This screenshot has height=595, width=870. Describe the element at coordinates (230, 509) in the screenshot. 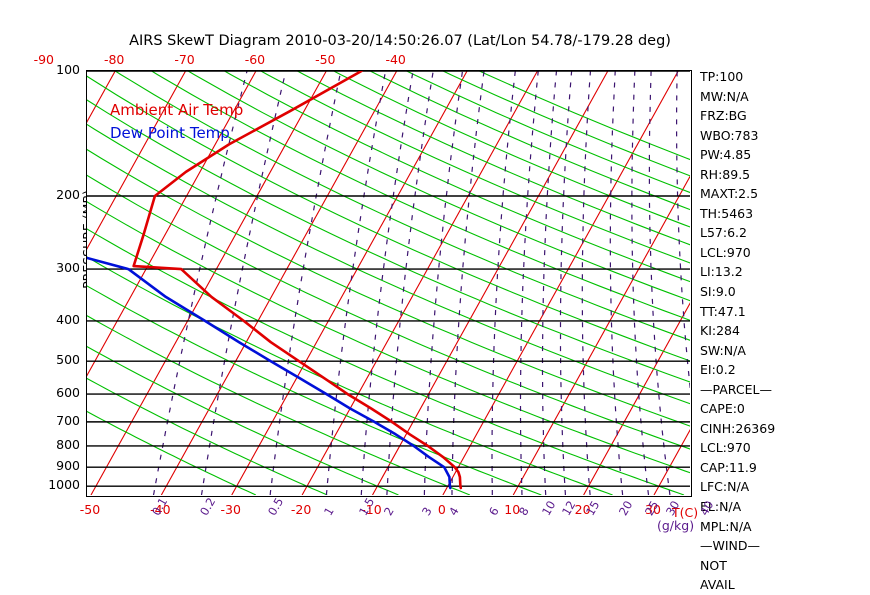

I see `bottom-temp-tick--30: -30` at that location.